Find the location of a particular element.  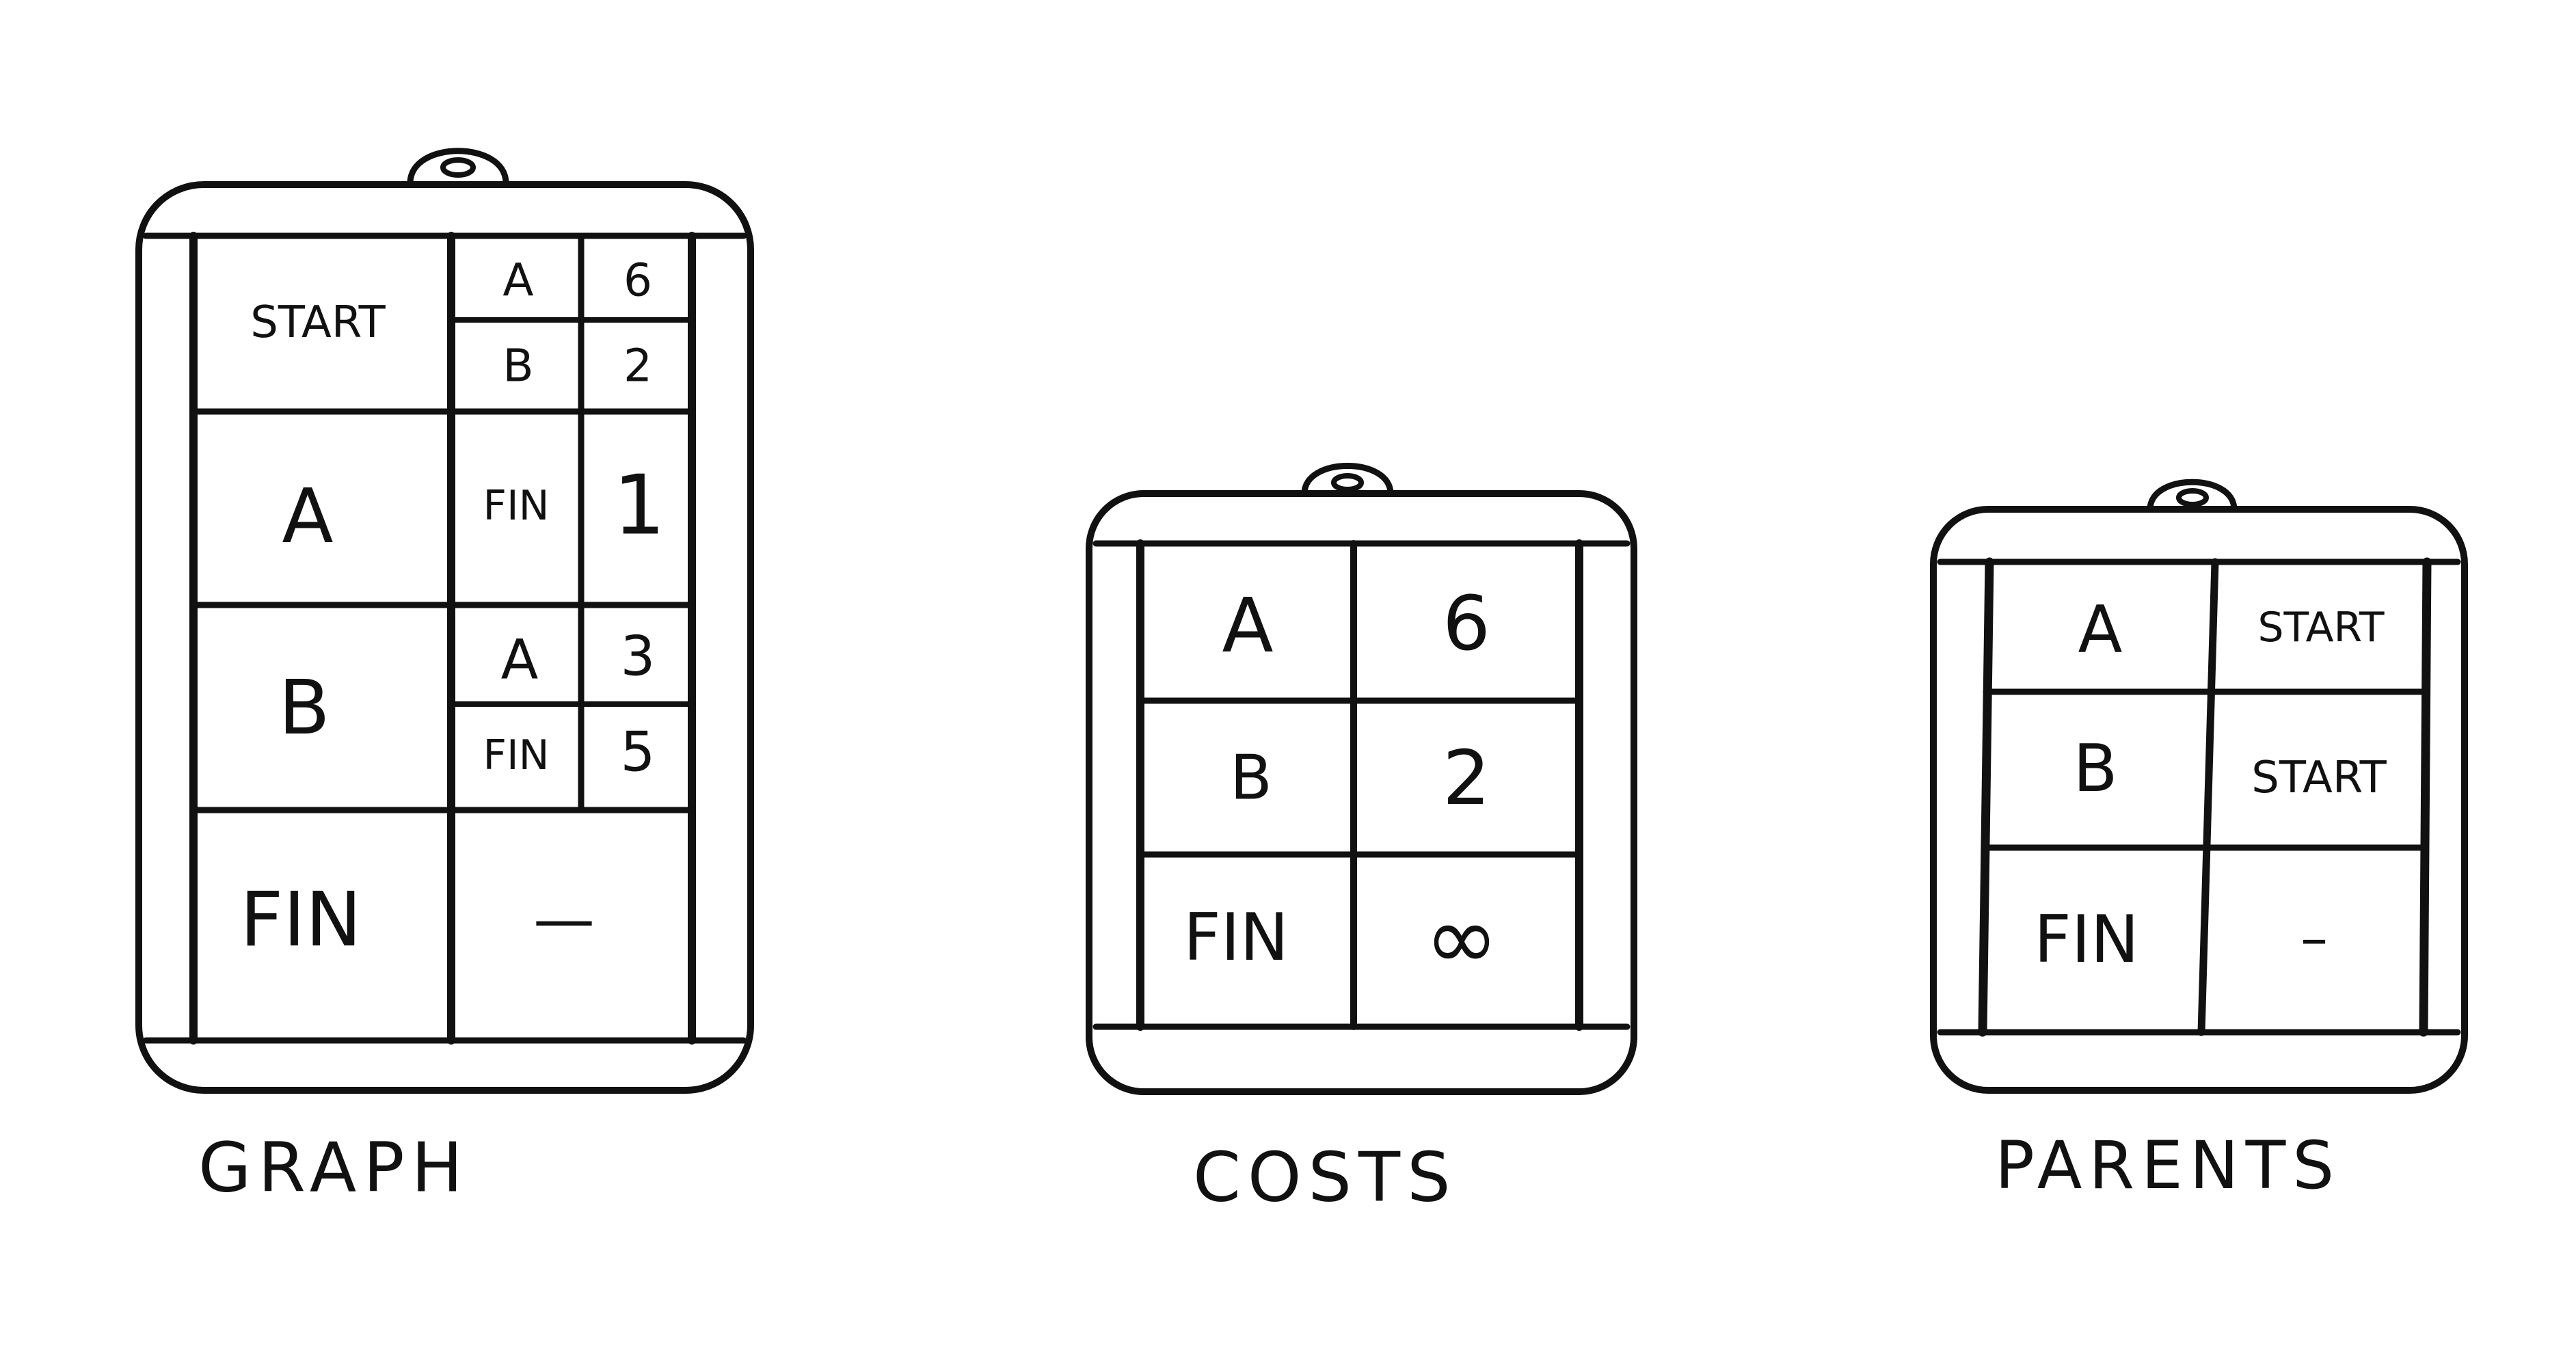

parents-right-border is located at coordinates (2425, 797).